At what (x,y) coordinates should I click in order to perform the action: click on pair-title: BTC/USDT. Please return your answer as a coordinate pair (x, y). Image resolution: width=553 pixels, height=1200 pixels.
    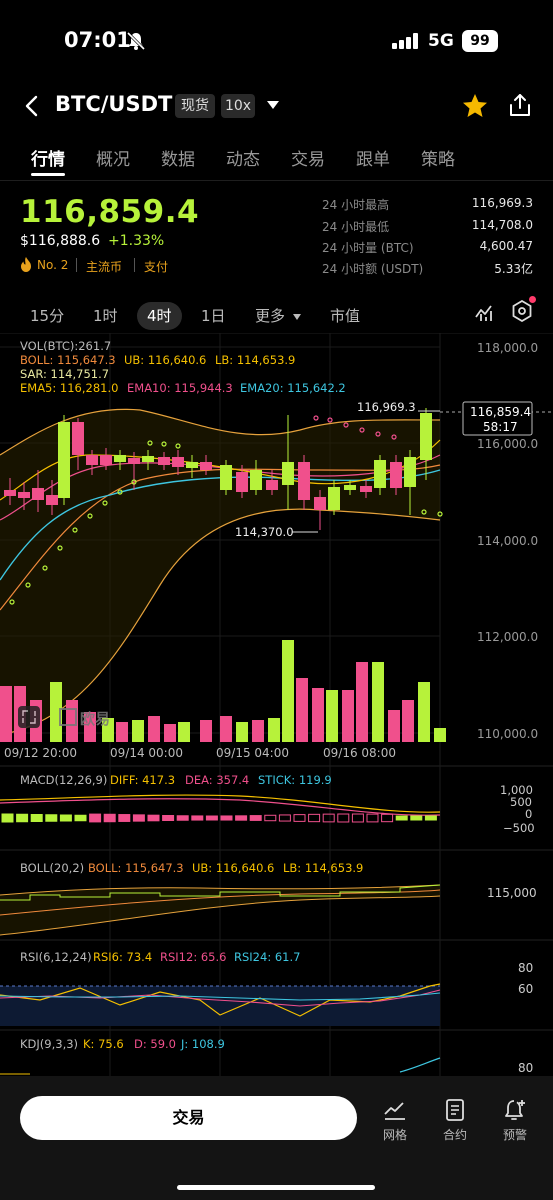
    Looking at the image, I should click on (114, 104).